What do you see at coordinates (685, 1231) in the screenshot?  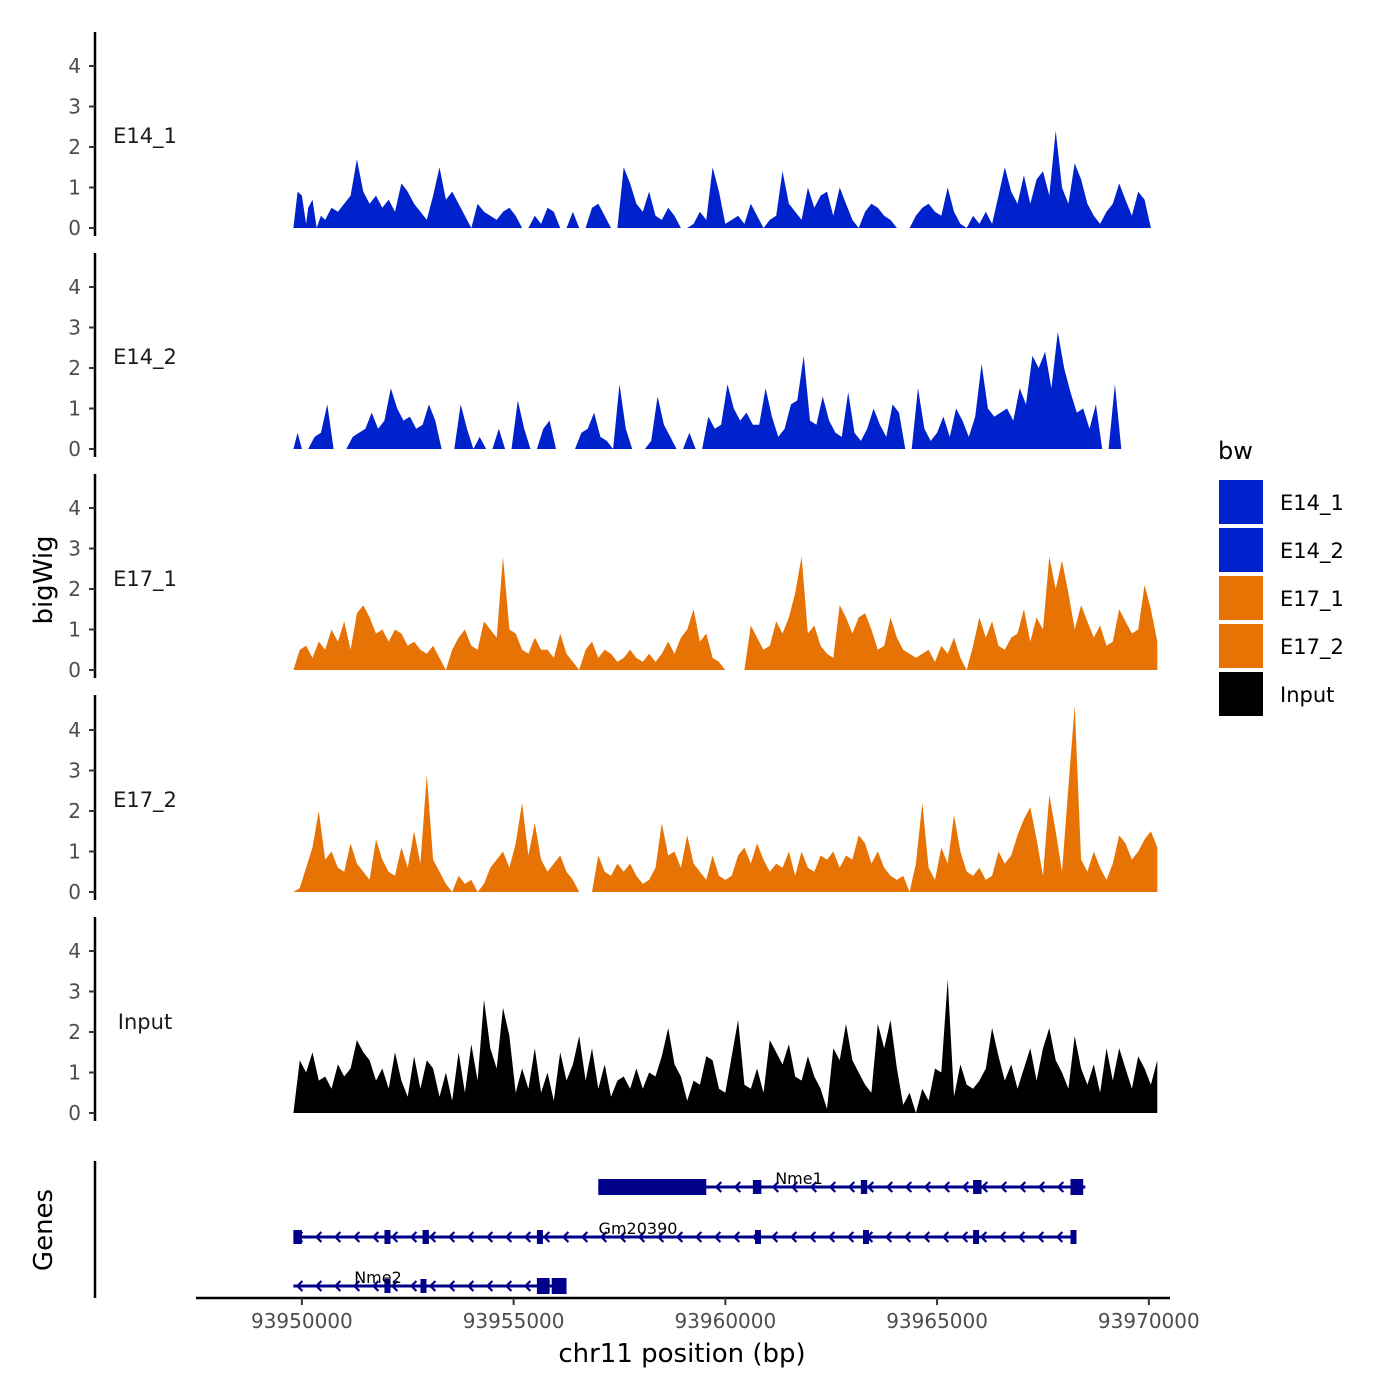 I see `gene-gm20390: Gm20390` at bounding box center [685, 1231].